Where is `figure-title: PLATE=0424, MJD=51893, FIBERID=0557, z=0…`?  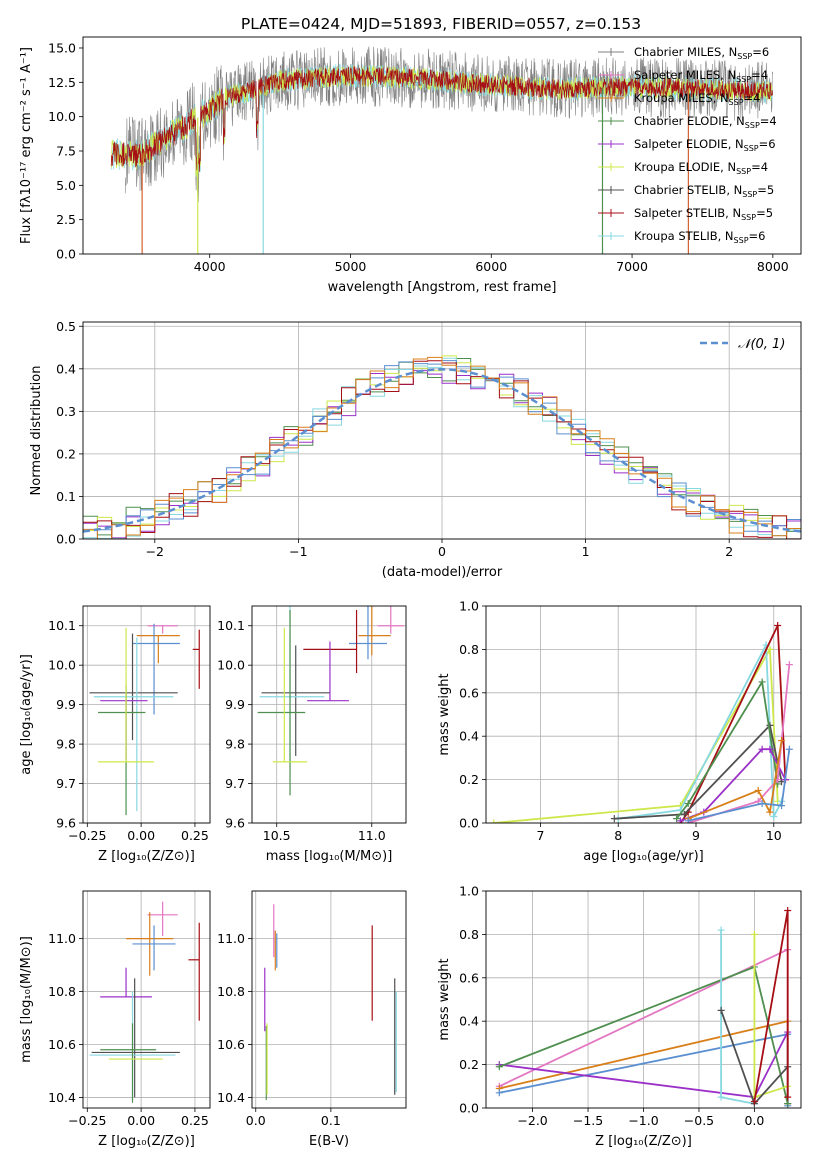 figure-title: PLATE=0424, MJD=51893, FIBERID=0557, z=0… is located at coordinates (441, 24).